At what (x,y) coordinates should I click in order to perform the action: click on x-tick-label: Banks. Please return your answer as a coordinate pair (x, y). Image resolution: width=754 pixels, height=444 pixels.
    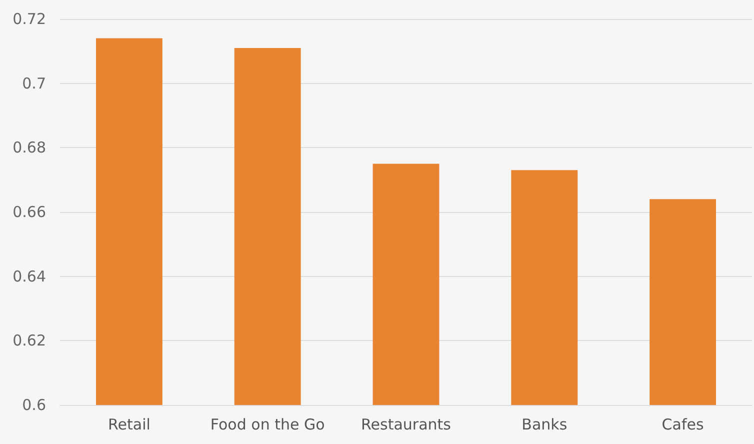
    Looking at the image, I should click on (545, 425).